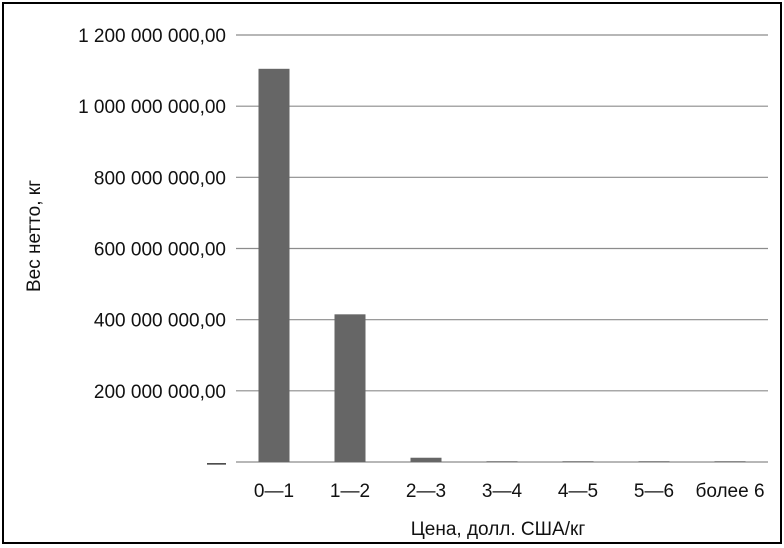  Describe the element at coordinates (160, 250) in the screenshot. I see `y-tick-label: 600 000 000,00` at that location.